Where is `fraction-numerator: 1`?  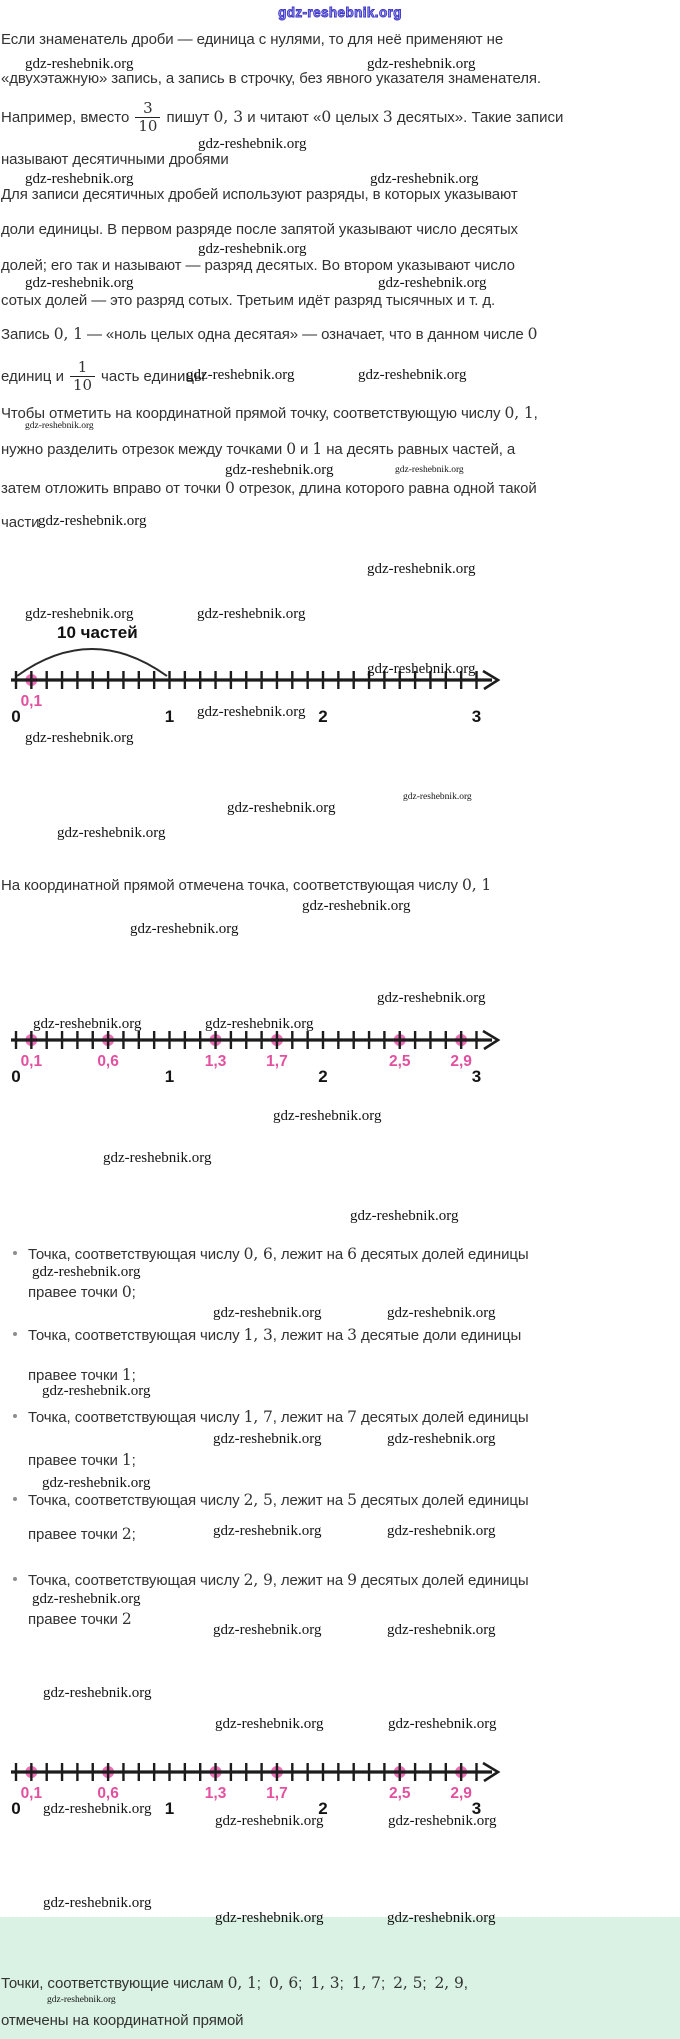 fraction-numerator: 1 is located at coordinates (82, 367).